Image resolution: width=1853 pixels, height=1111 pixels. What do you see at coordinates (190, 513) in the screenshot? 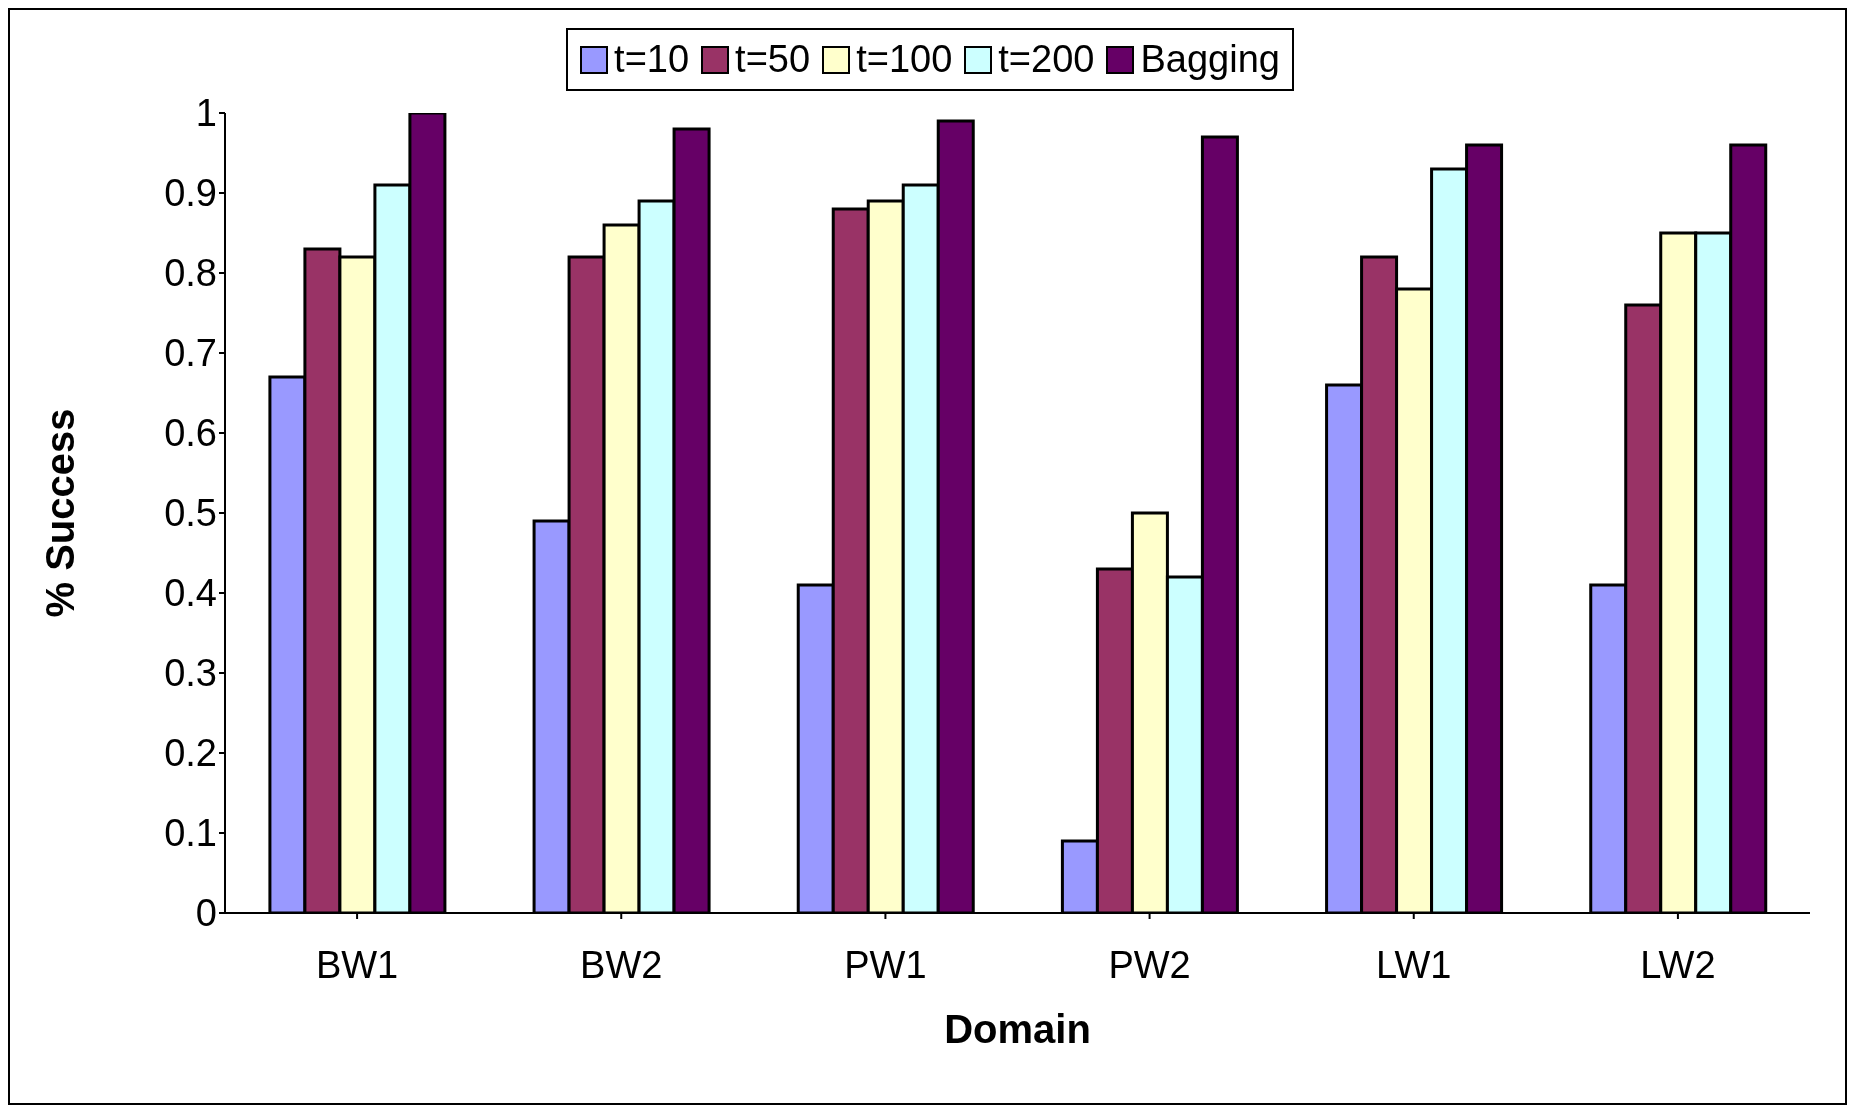
I see `y-tick-label: 0.5` at bounding box center [190, 513].